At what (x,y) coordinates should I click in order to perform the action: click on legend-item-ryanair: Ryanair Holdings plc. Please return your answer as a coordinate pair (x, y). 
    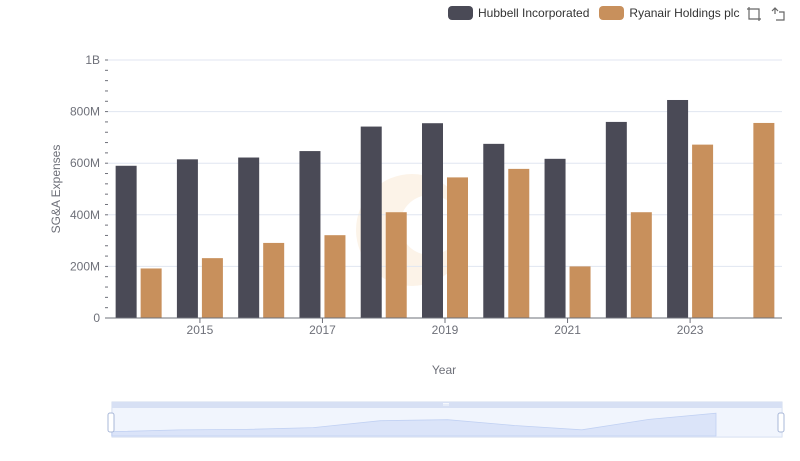
    Looking at the image, I should click on (669, 13).